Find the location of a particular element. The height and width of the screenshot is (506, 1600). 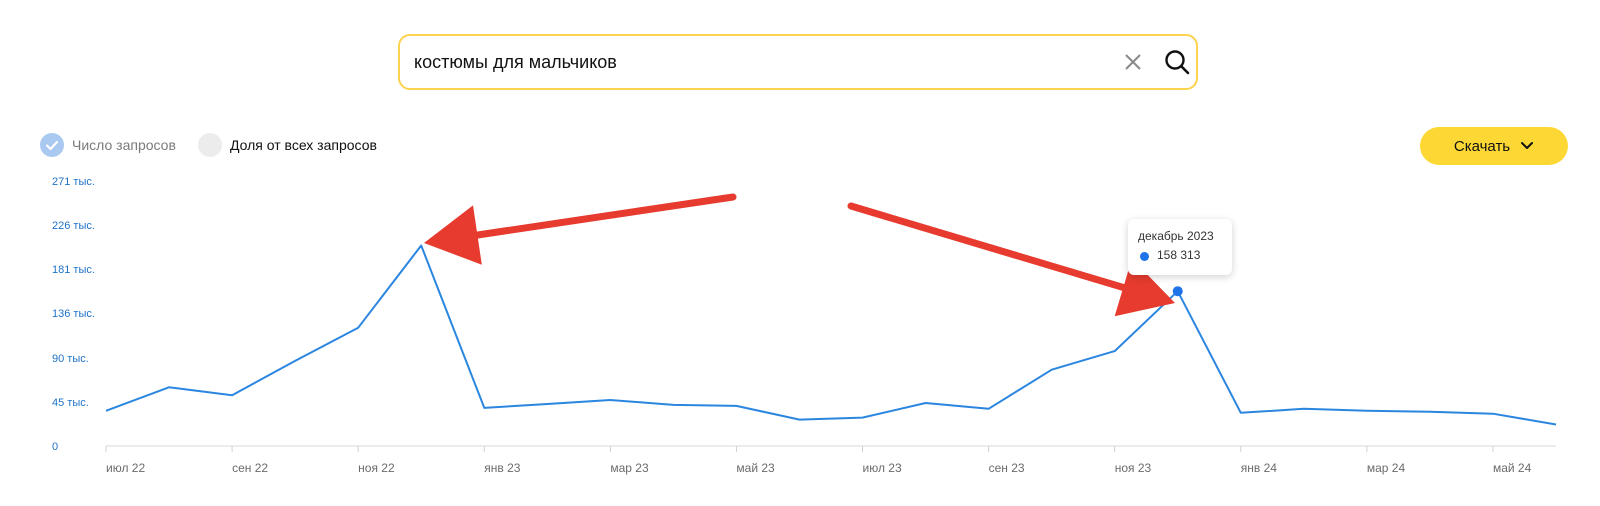

y-tick-label: 226 тыс. is located at coordinates (73, 226).